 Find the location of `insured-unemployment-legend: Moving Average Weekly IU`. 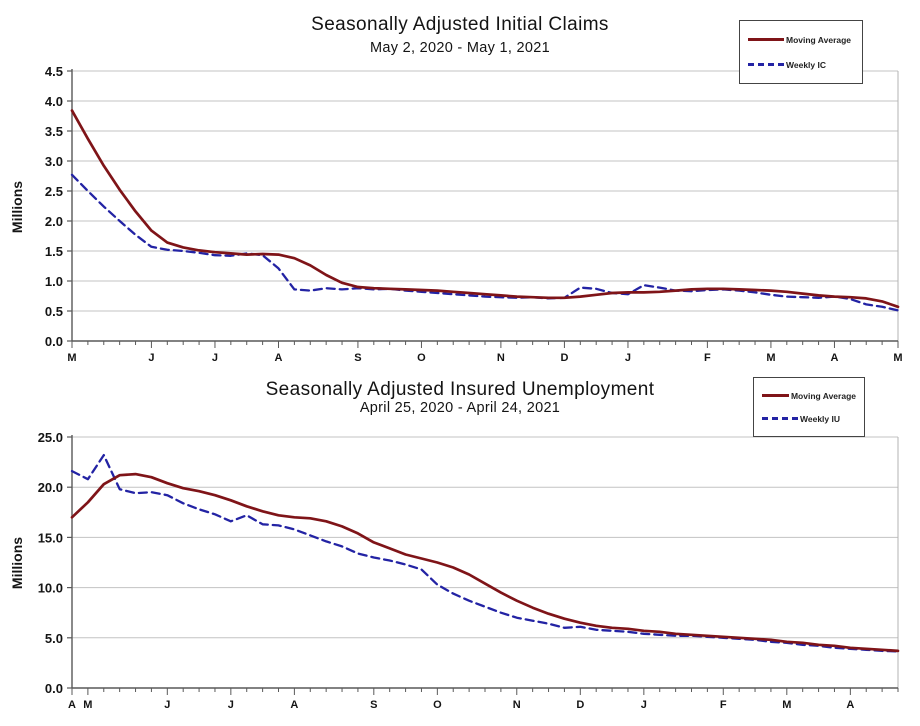

insured-unemployment-legend: Moving Average Weekly IU is located at coordinates (809, 407).